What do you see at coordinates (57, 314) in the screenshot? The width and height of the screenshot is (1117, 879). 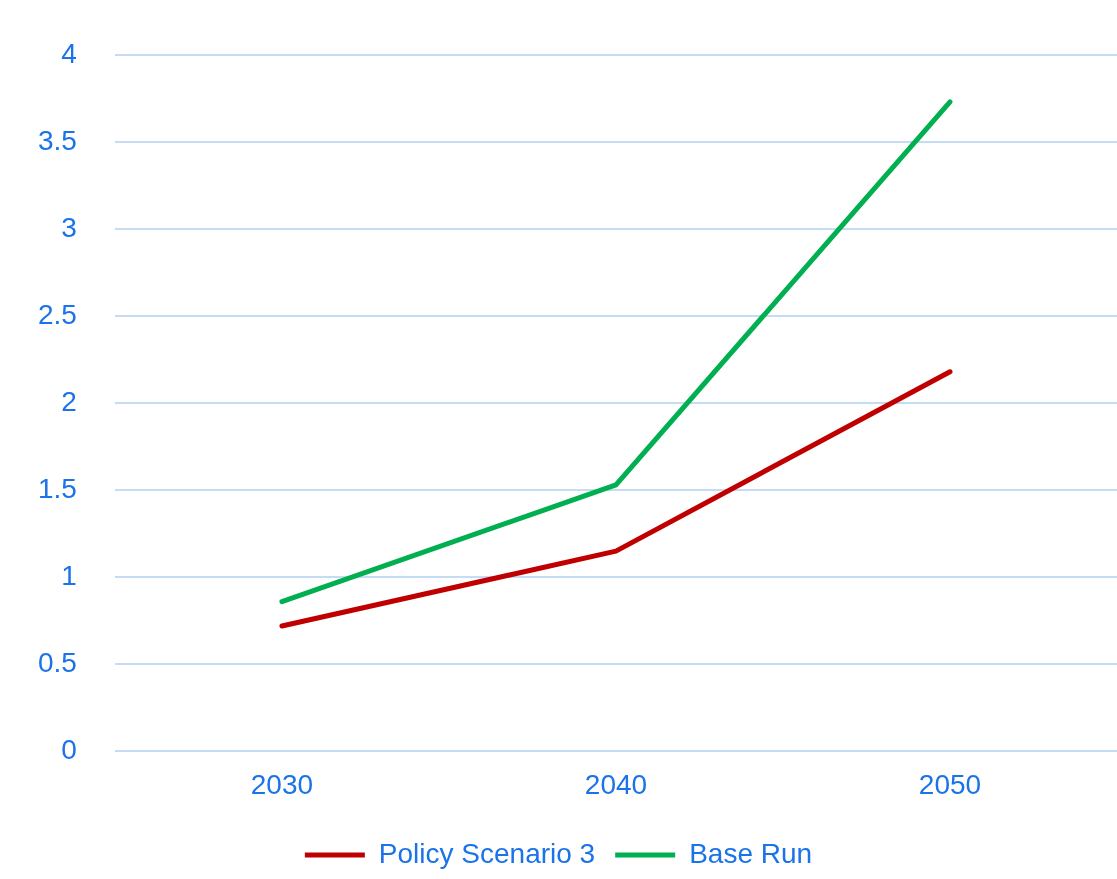 I see `y-tick-label: 2.5` at bounding box center [57, 314].